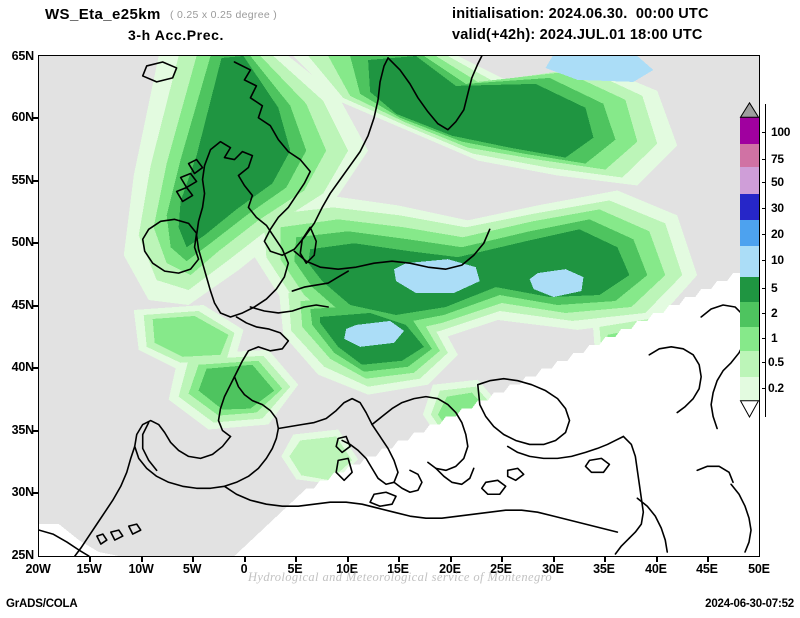 The width and height of the screenshot is (800, 618). What do you see at coordinates (774, 338) in the screenshot?
I see `colorbar-tick-label-1: 1` at bounding box center [774, 338].